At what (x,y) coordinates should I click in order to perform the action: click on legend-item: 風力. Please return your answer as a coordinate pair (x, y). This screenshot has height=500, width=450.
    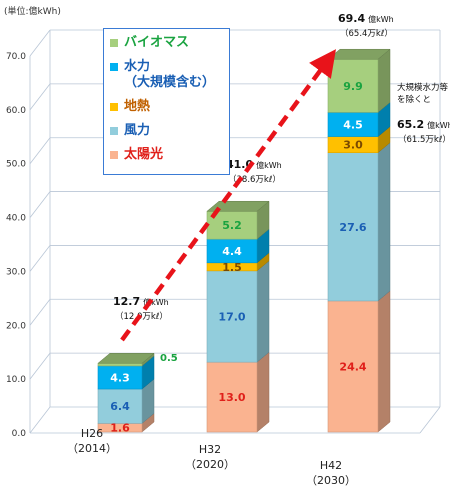
    Looking at the image, I should click on (166, 131).